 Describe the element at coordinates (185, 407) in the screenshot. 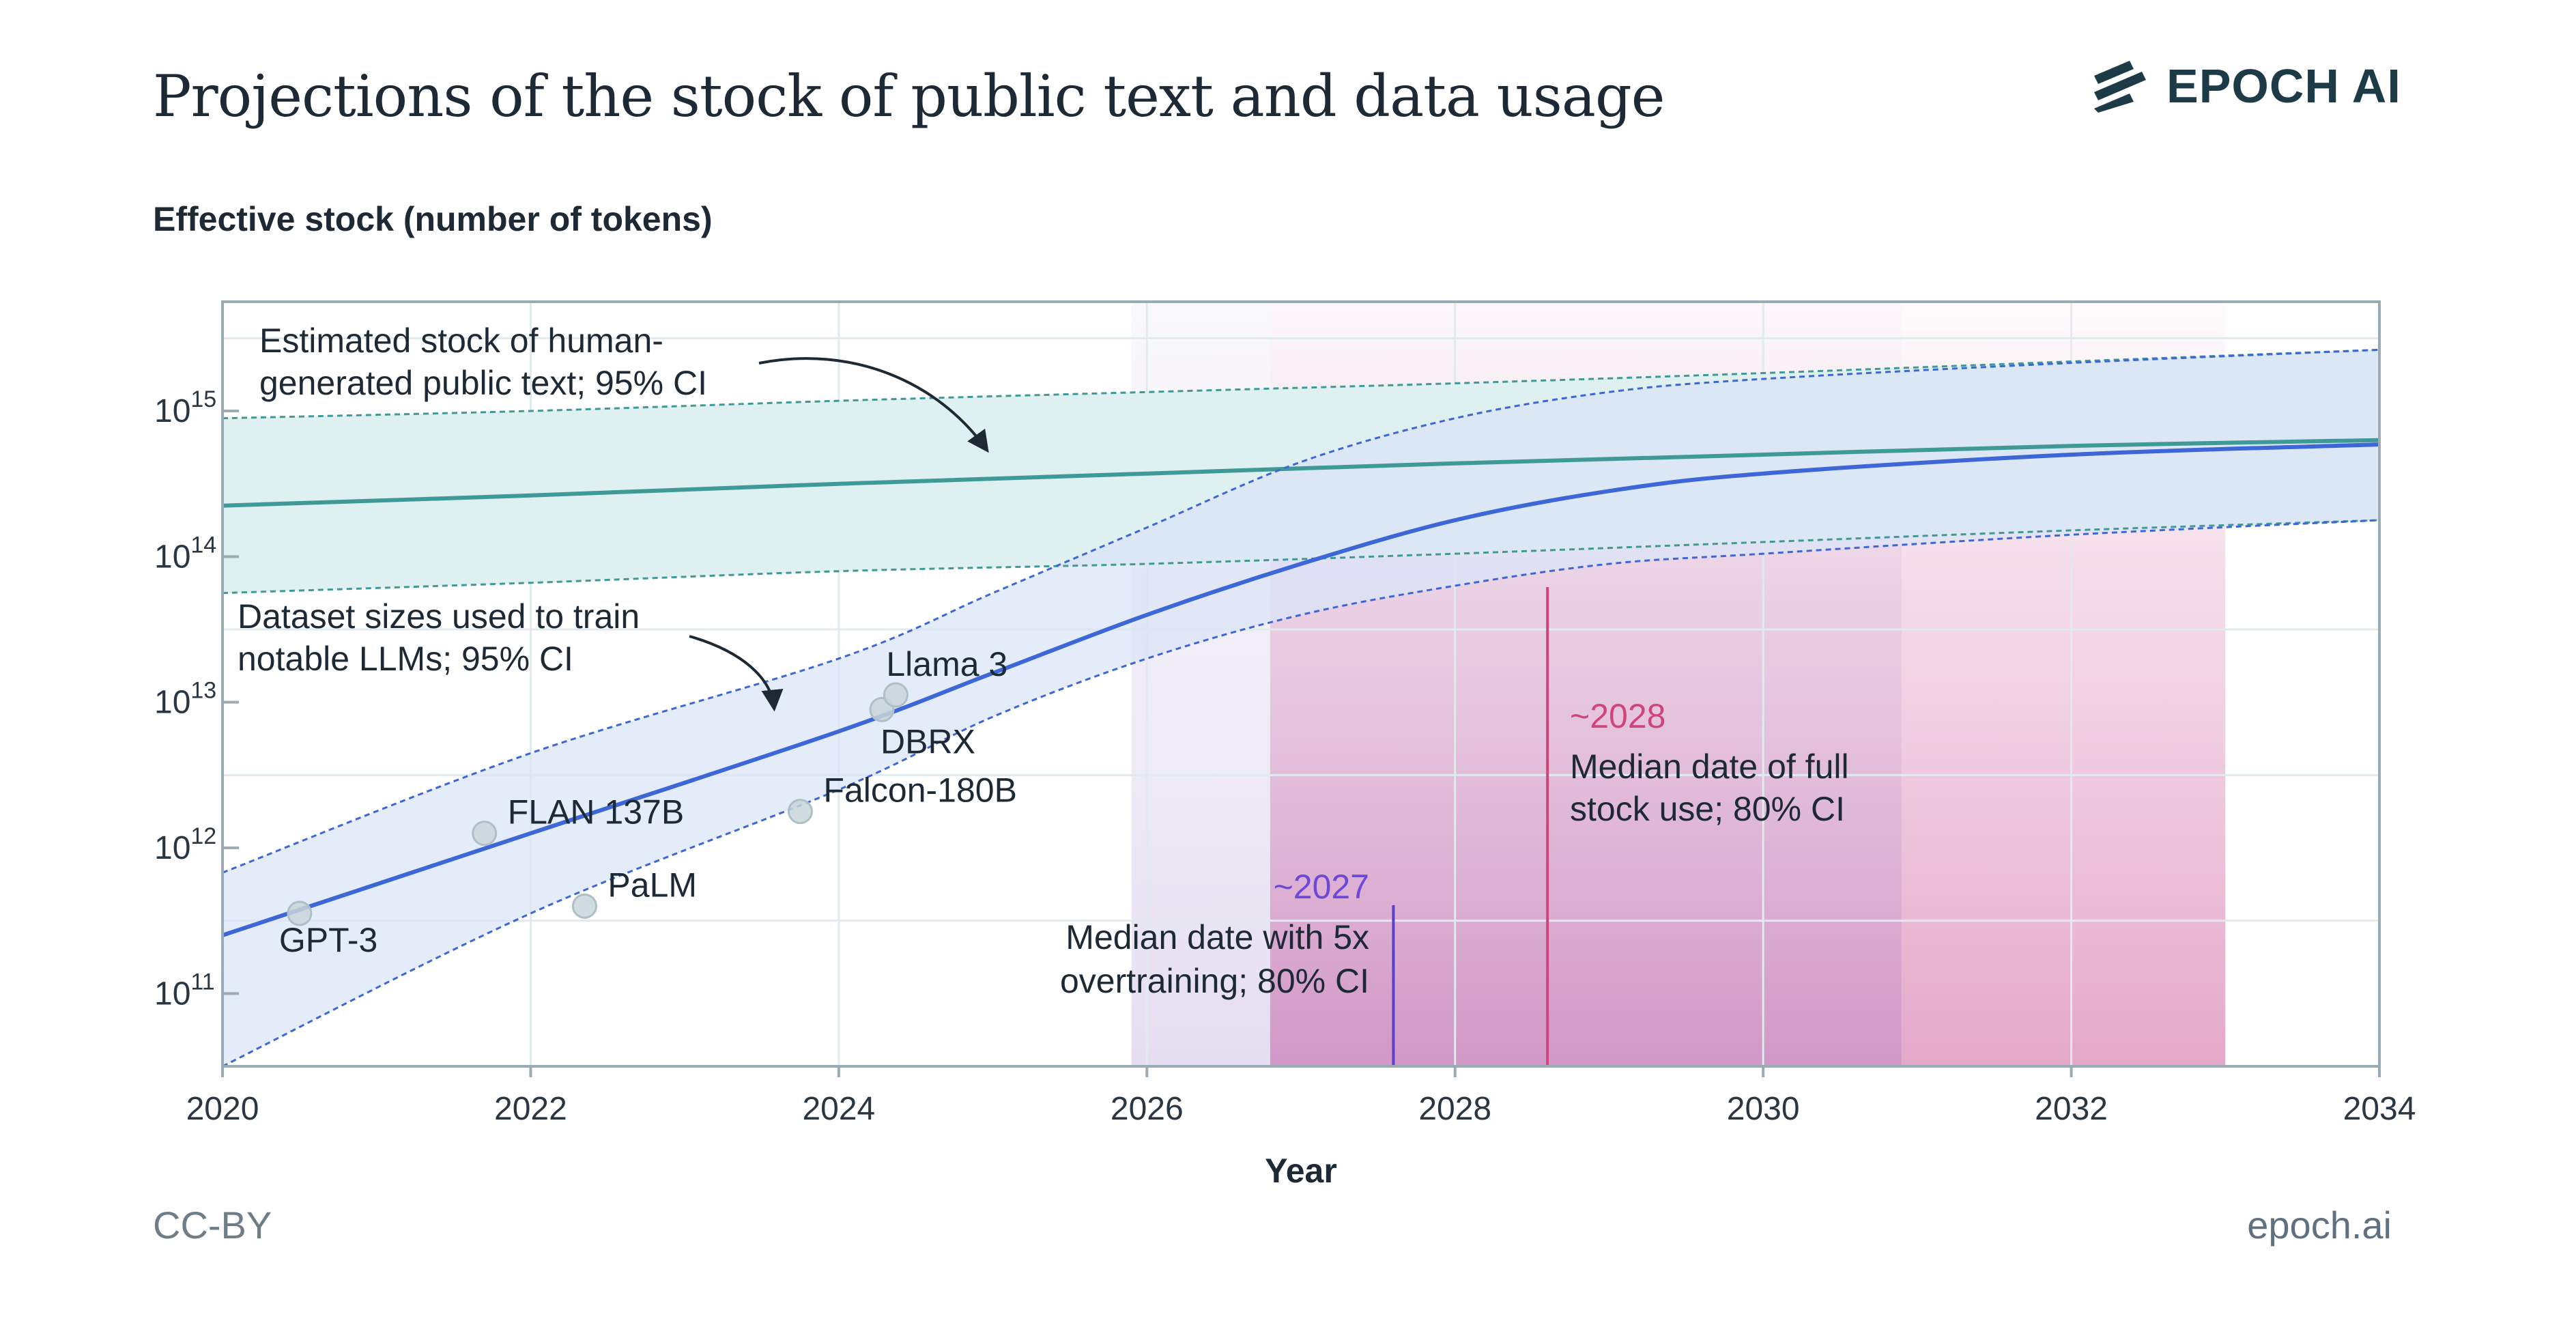

I see `y-tick-label: 1015` at that location.